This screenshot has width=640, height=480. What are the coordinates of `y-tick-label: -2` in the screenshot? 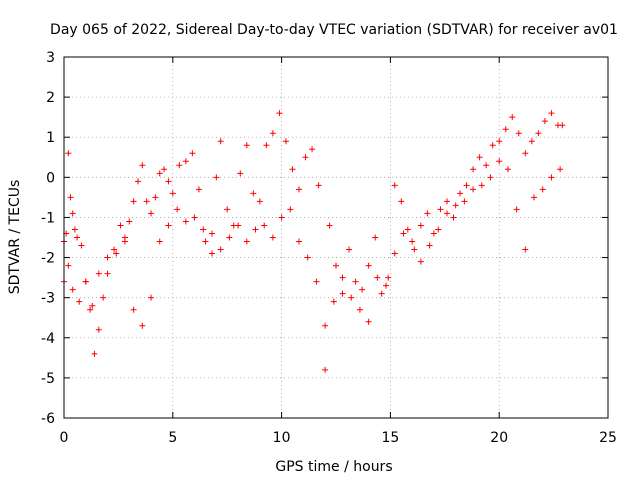 It's located at (48, 259).